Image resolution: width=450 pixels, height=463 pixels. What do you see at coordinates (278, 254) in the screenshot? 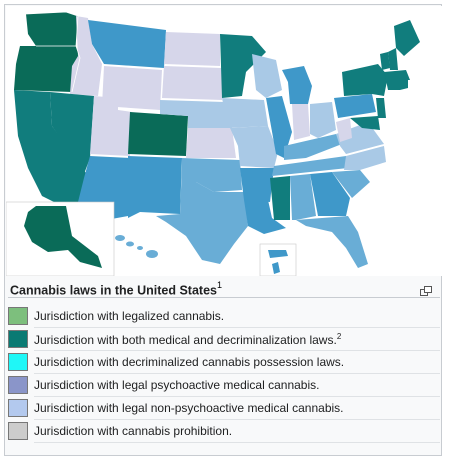
I see `territory-puerto-rico` at bounding box center [278, 254].